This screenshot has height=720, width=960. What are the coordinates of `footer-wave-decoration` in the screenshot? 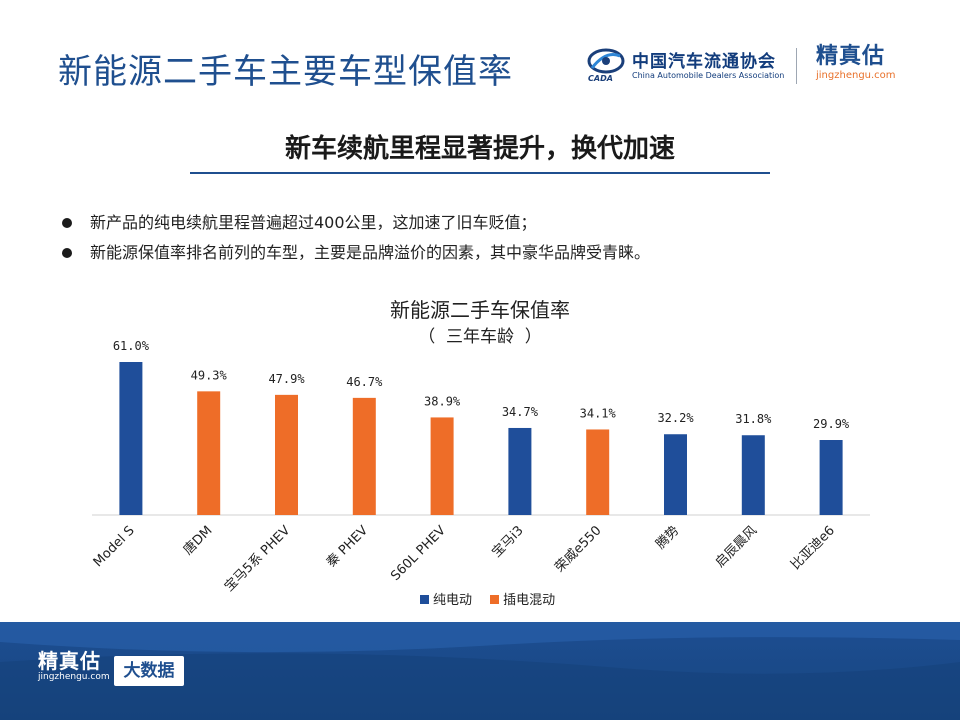 It's located at (480, 671).